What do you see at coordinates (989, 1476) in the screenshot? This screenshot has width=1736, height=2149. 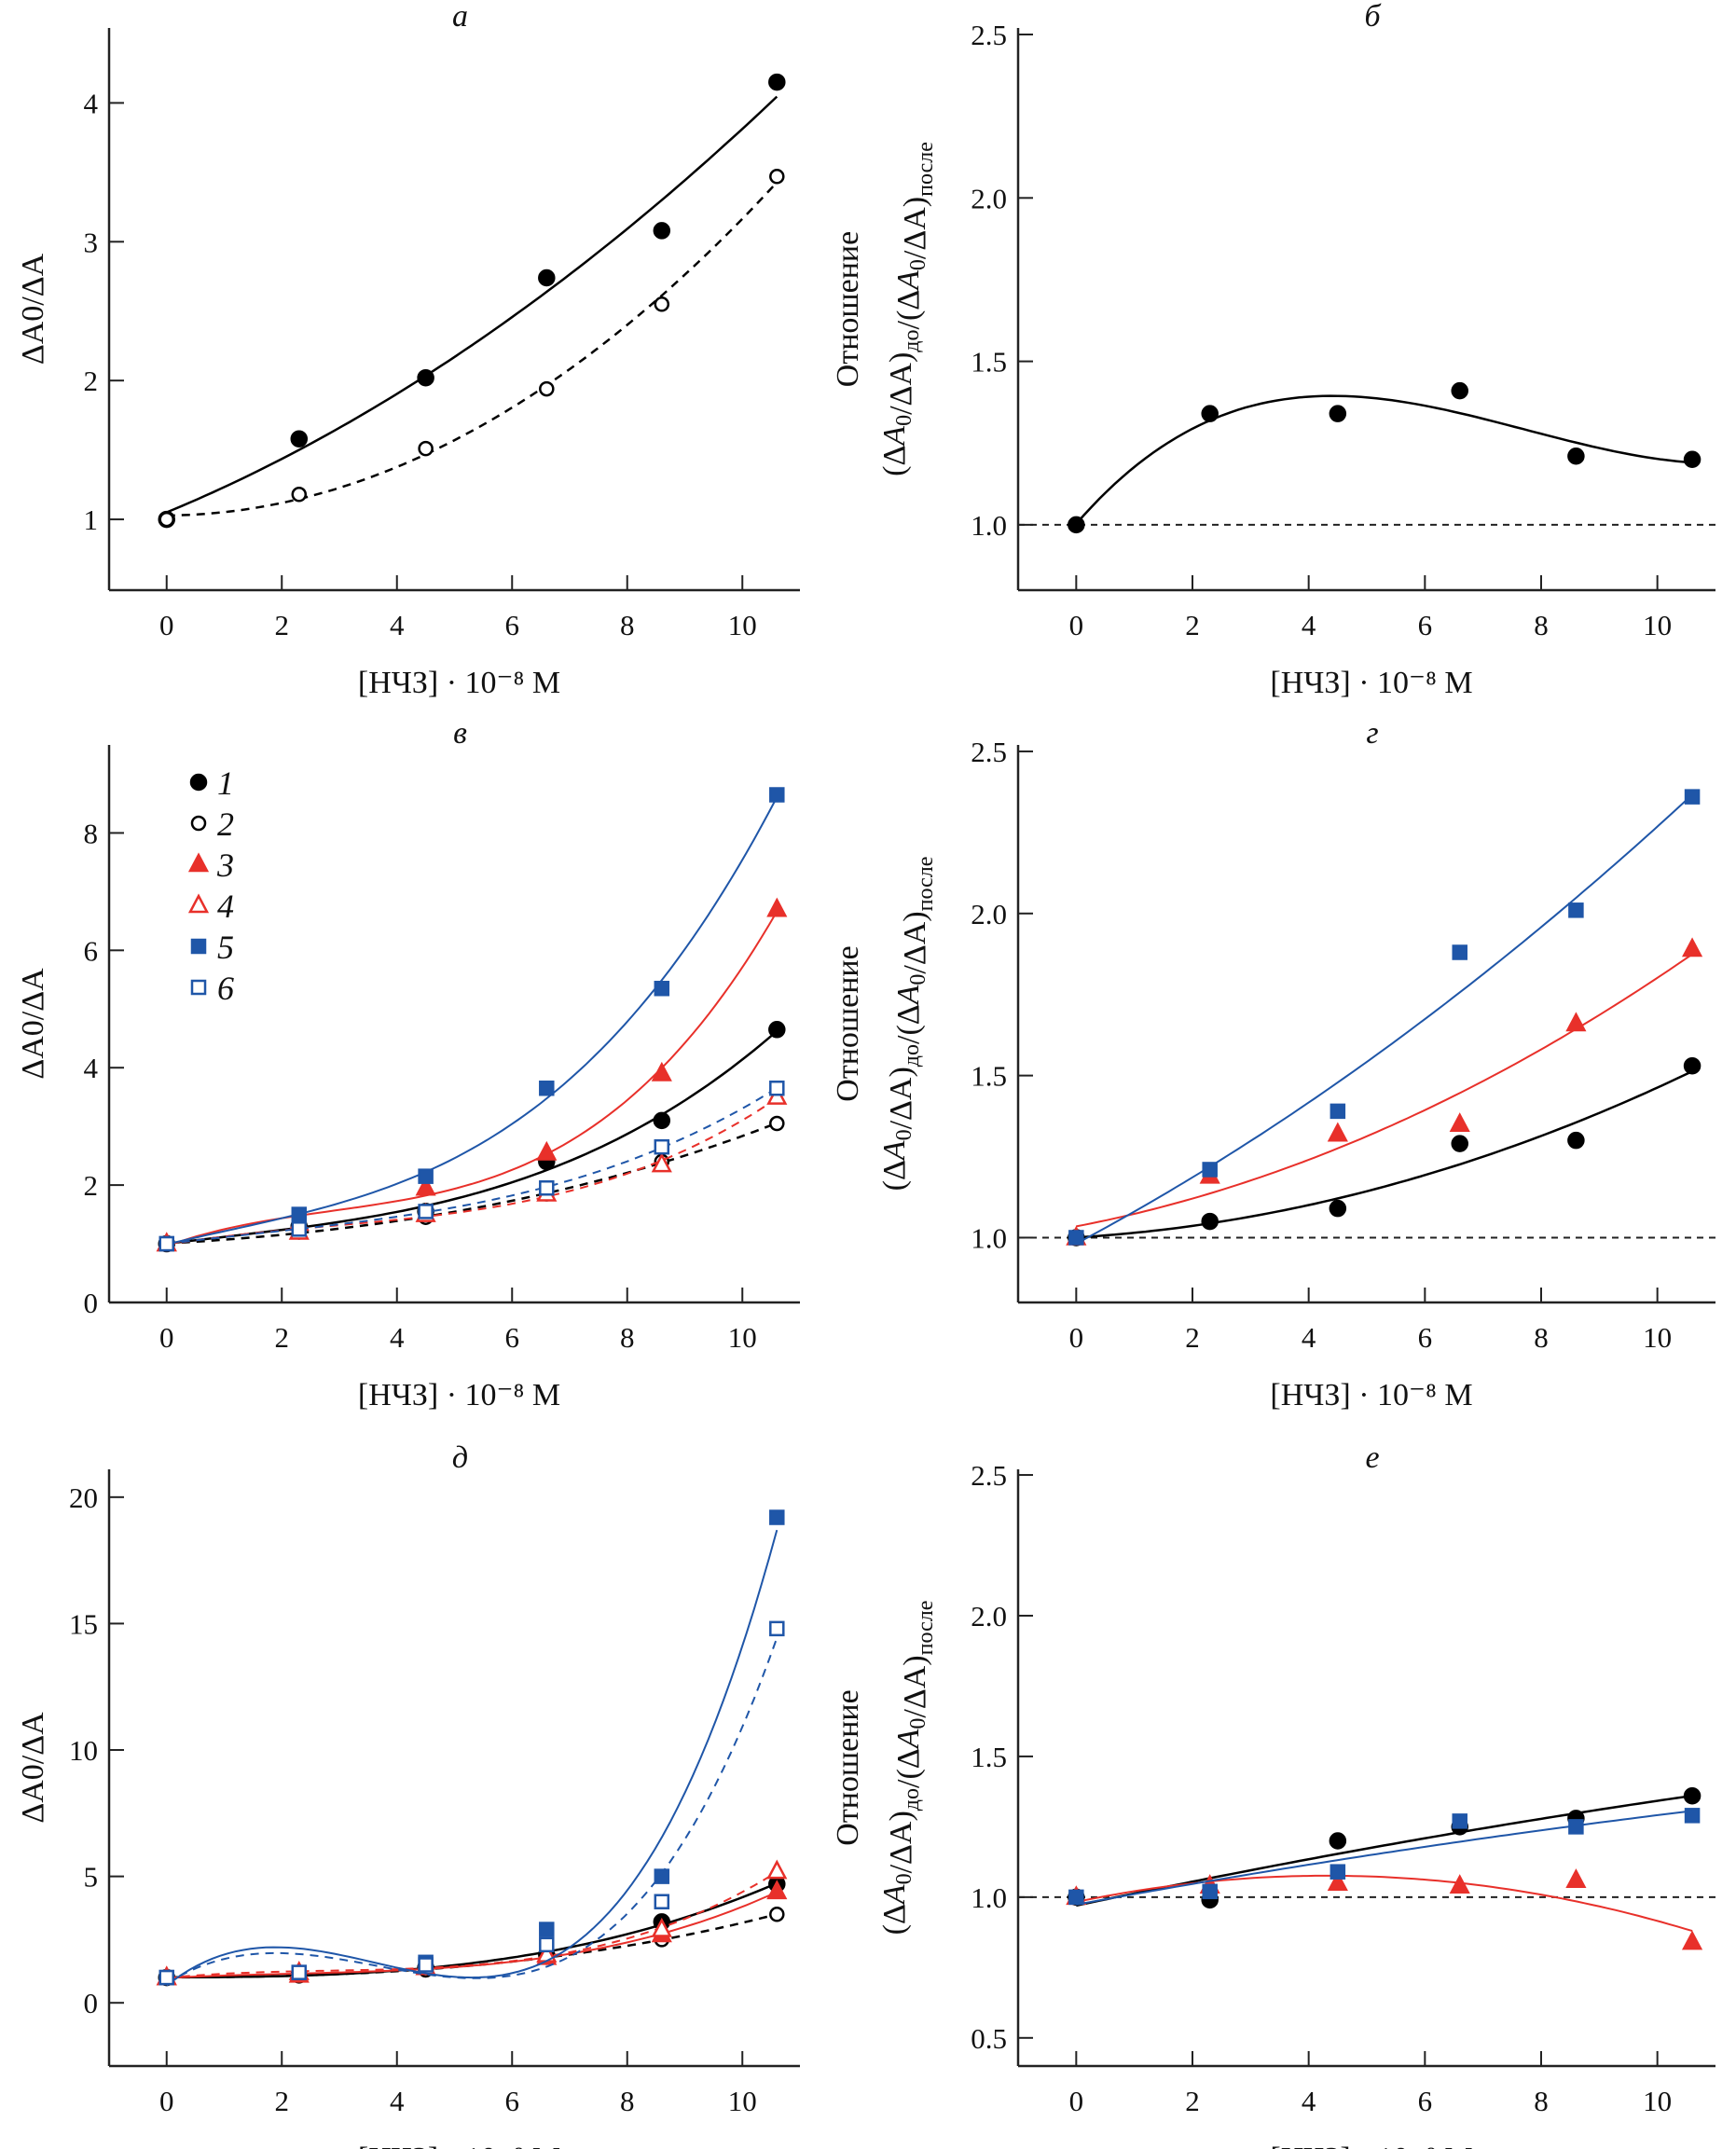 I see `y-tick-label: 2.5` at bounding box center [989, 1476].